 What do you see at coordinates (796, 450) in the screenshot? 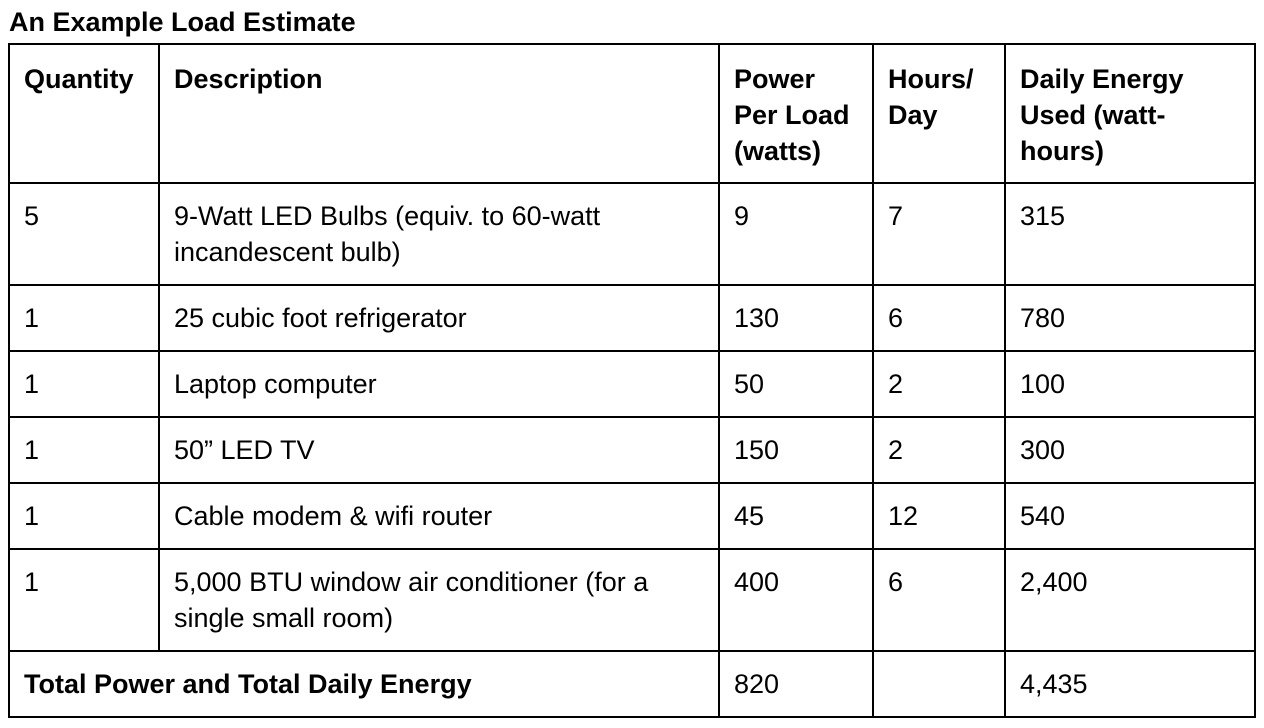
I see `cell-power: 150` at bounding box center [796, 450].